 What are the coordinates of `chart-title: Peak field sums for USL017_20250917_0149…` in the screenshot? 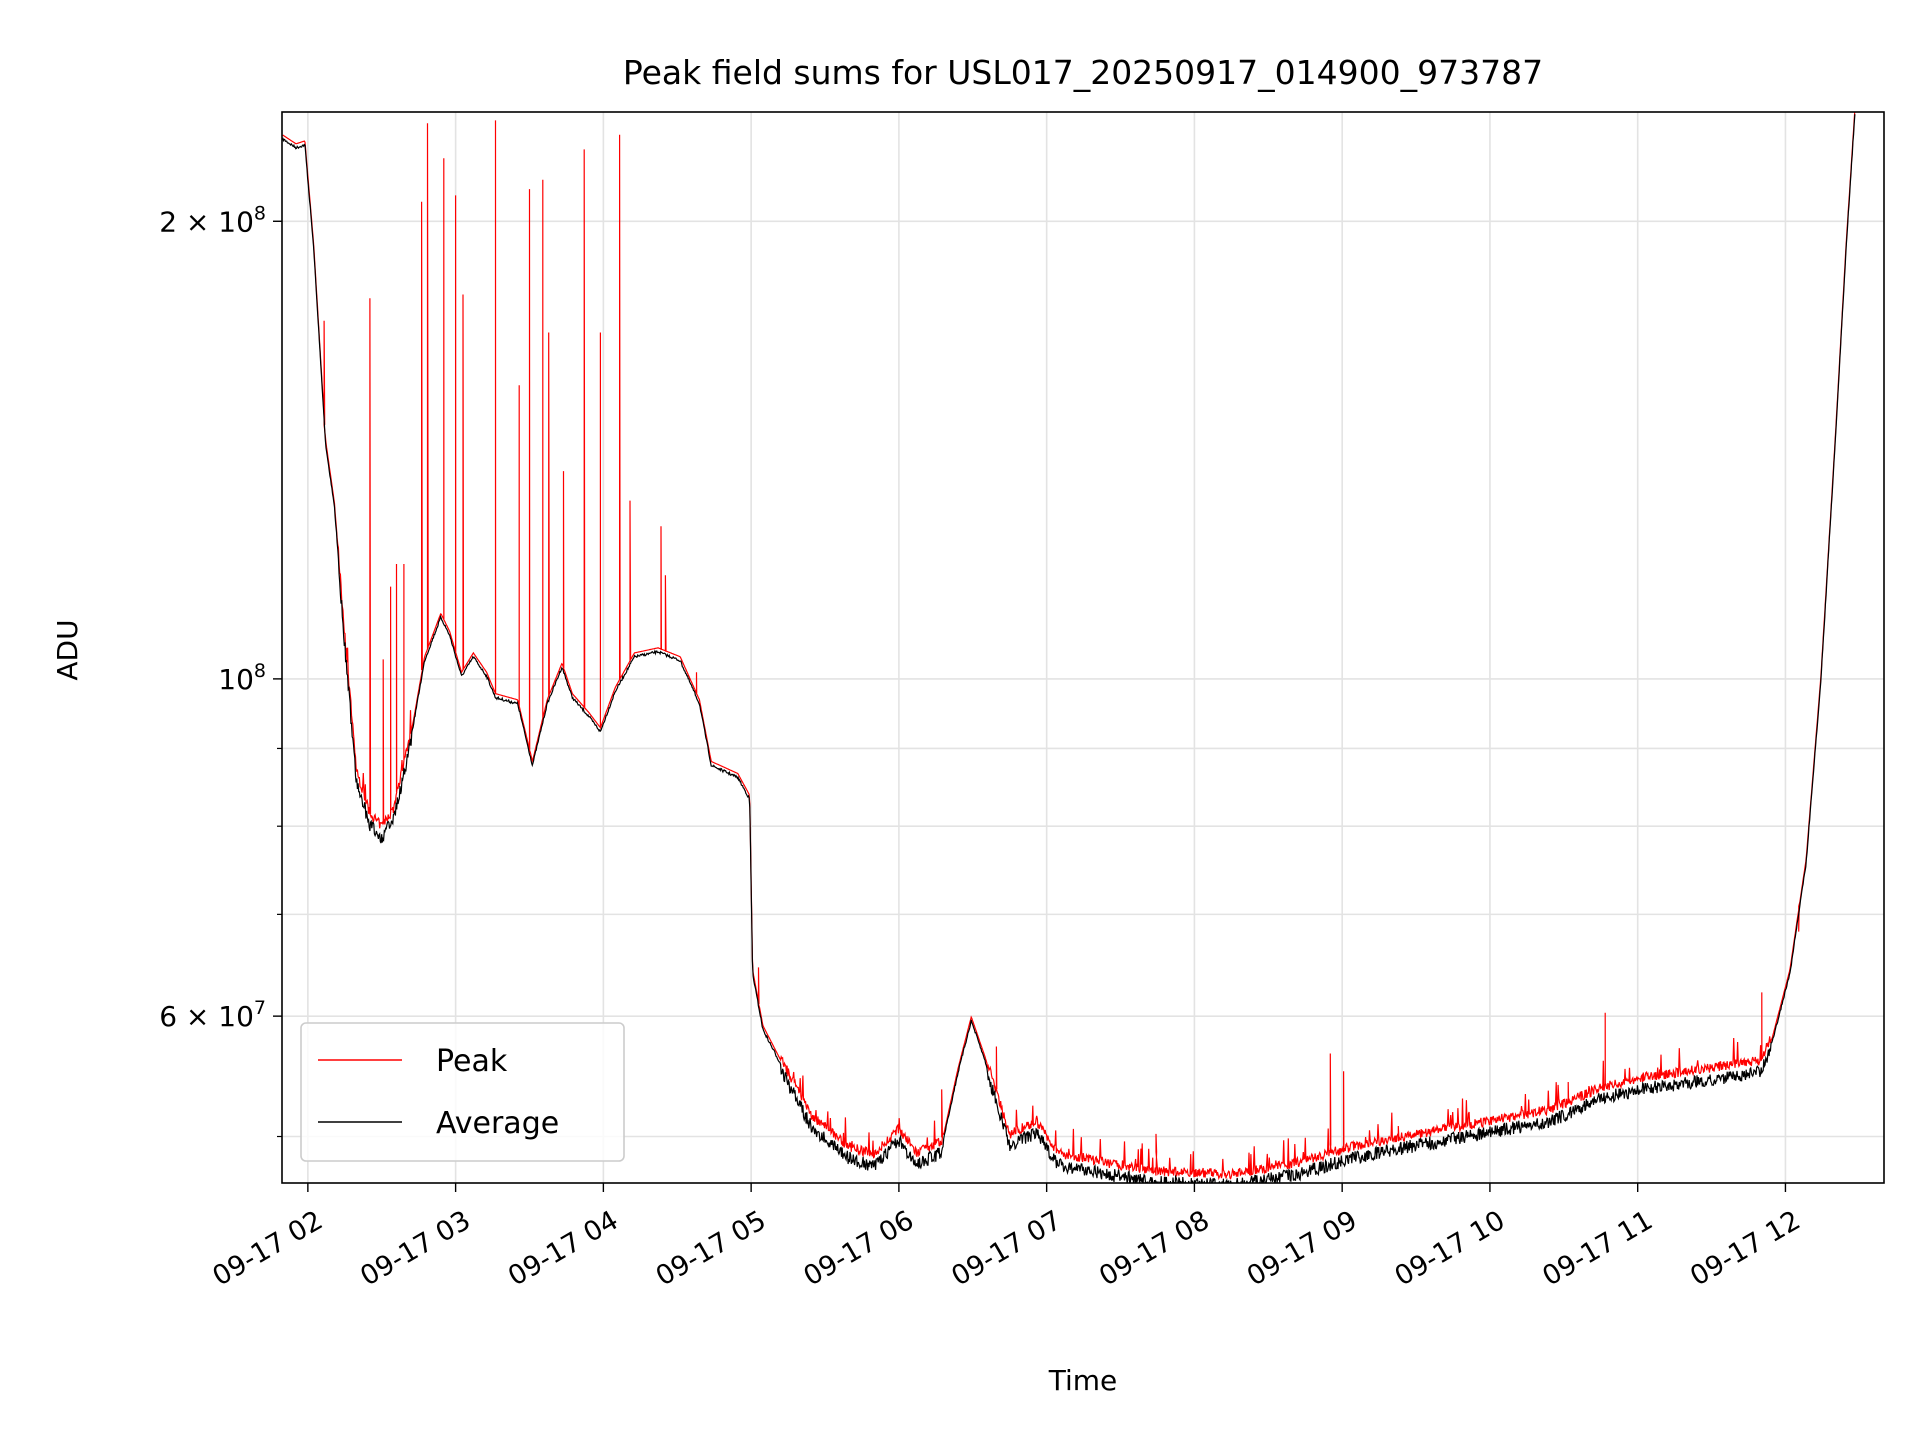 It's located at (1083, 72).